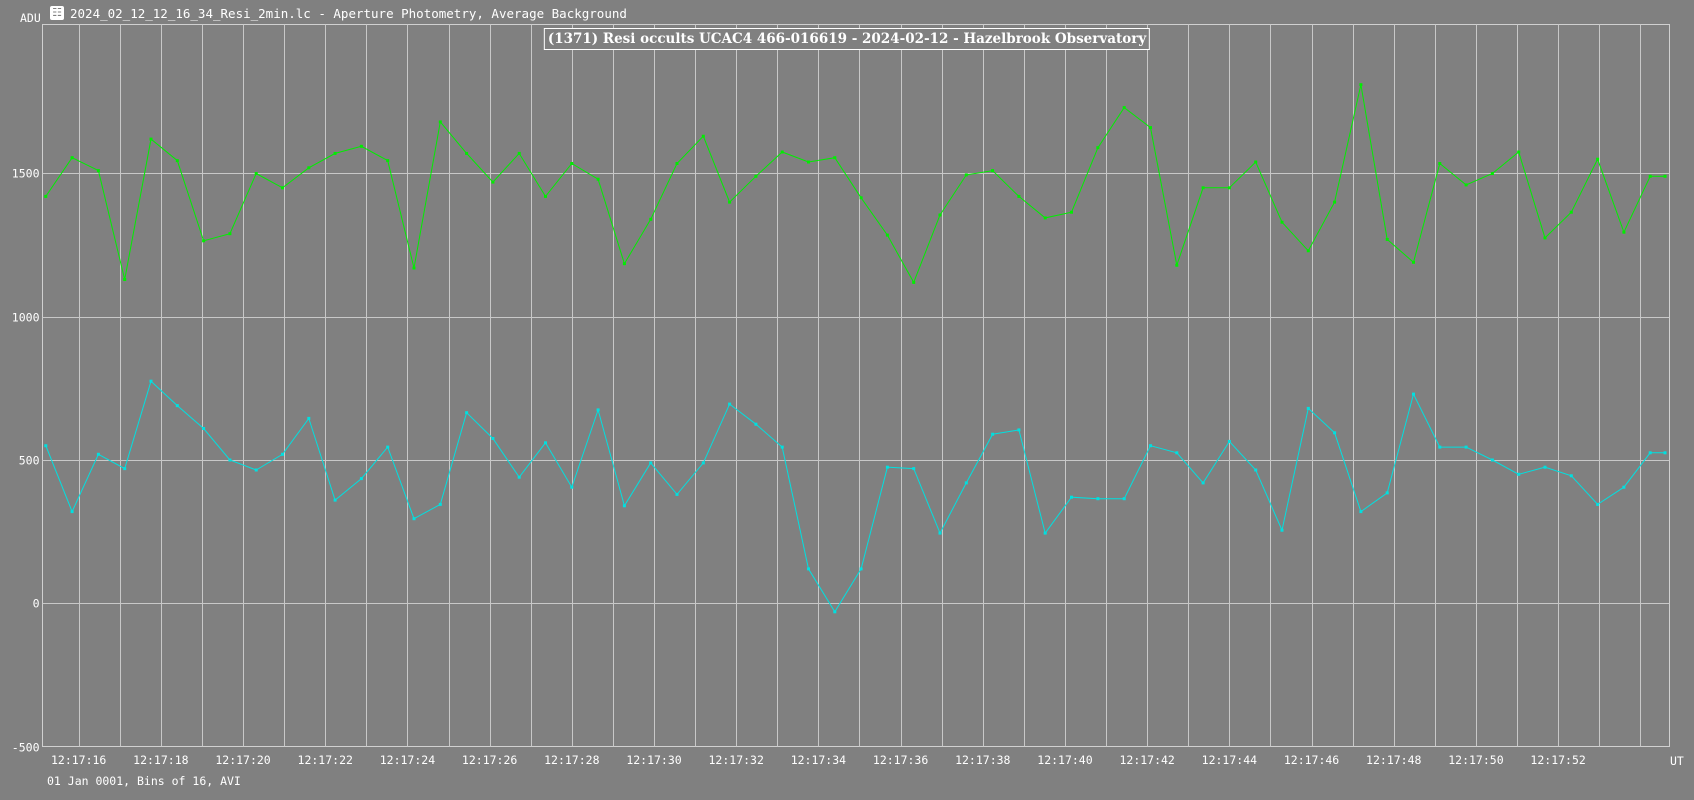  I want to click on x-tick-label: 12:17:46, so click(1311, 760).